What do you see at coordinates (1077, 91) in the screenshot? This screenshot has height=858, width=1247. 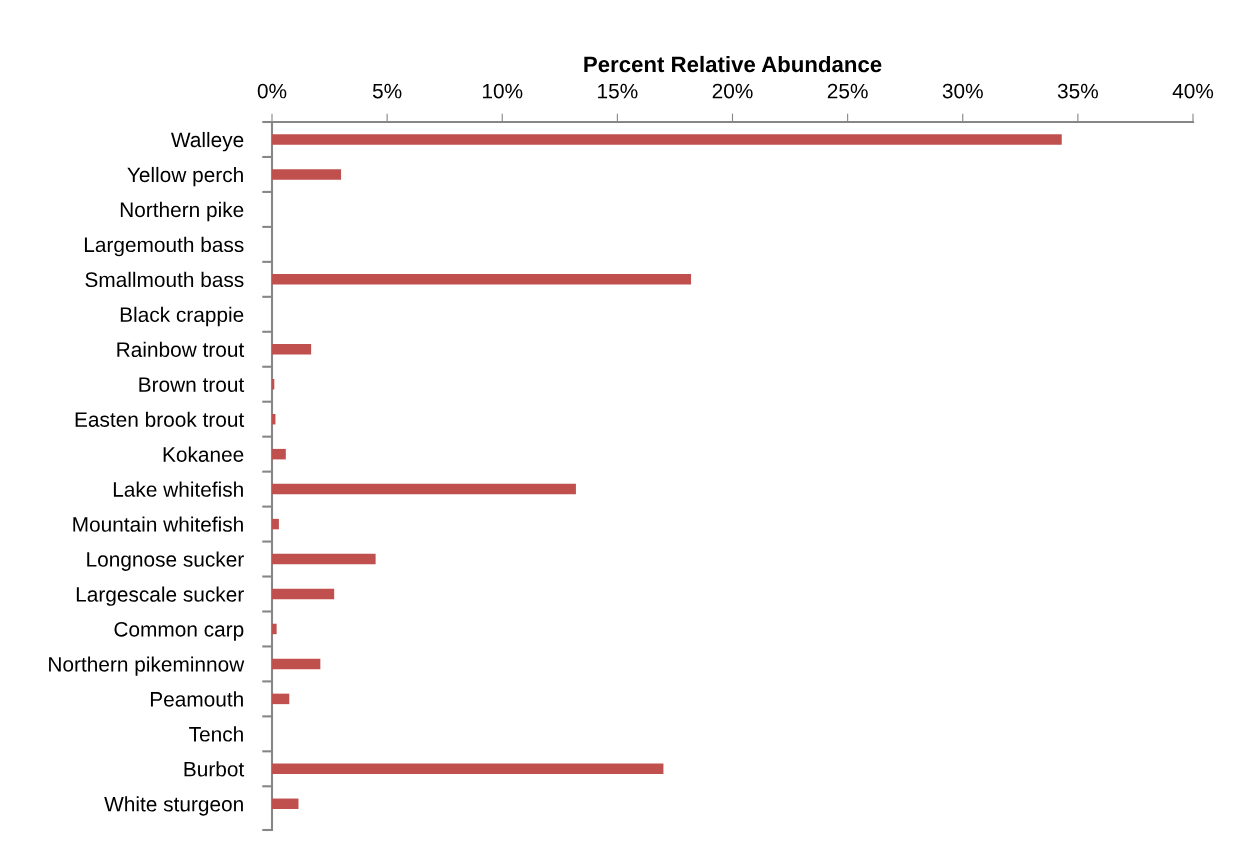 I see `x-tick-label: 35%` at bounding box center [1077, 91].